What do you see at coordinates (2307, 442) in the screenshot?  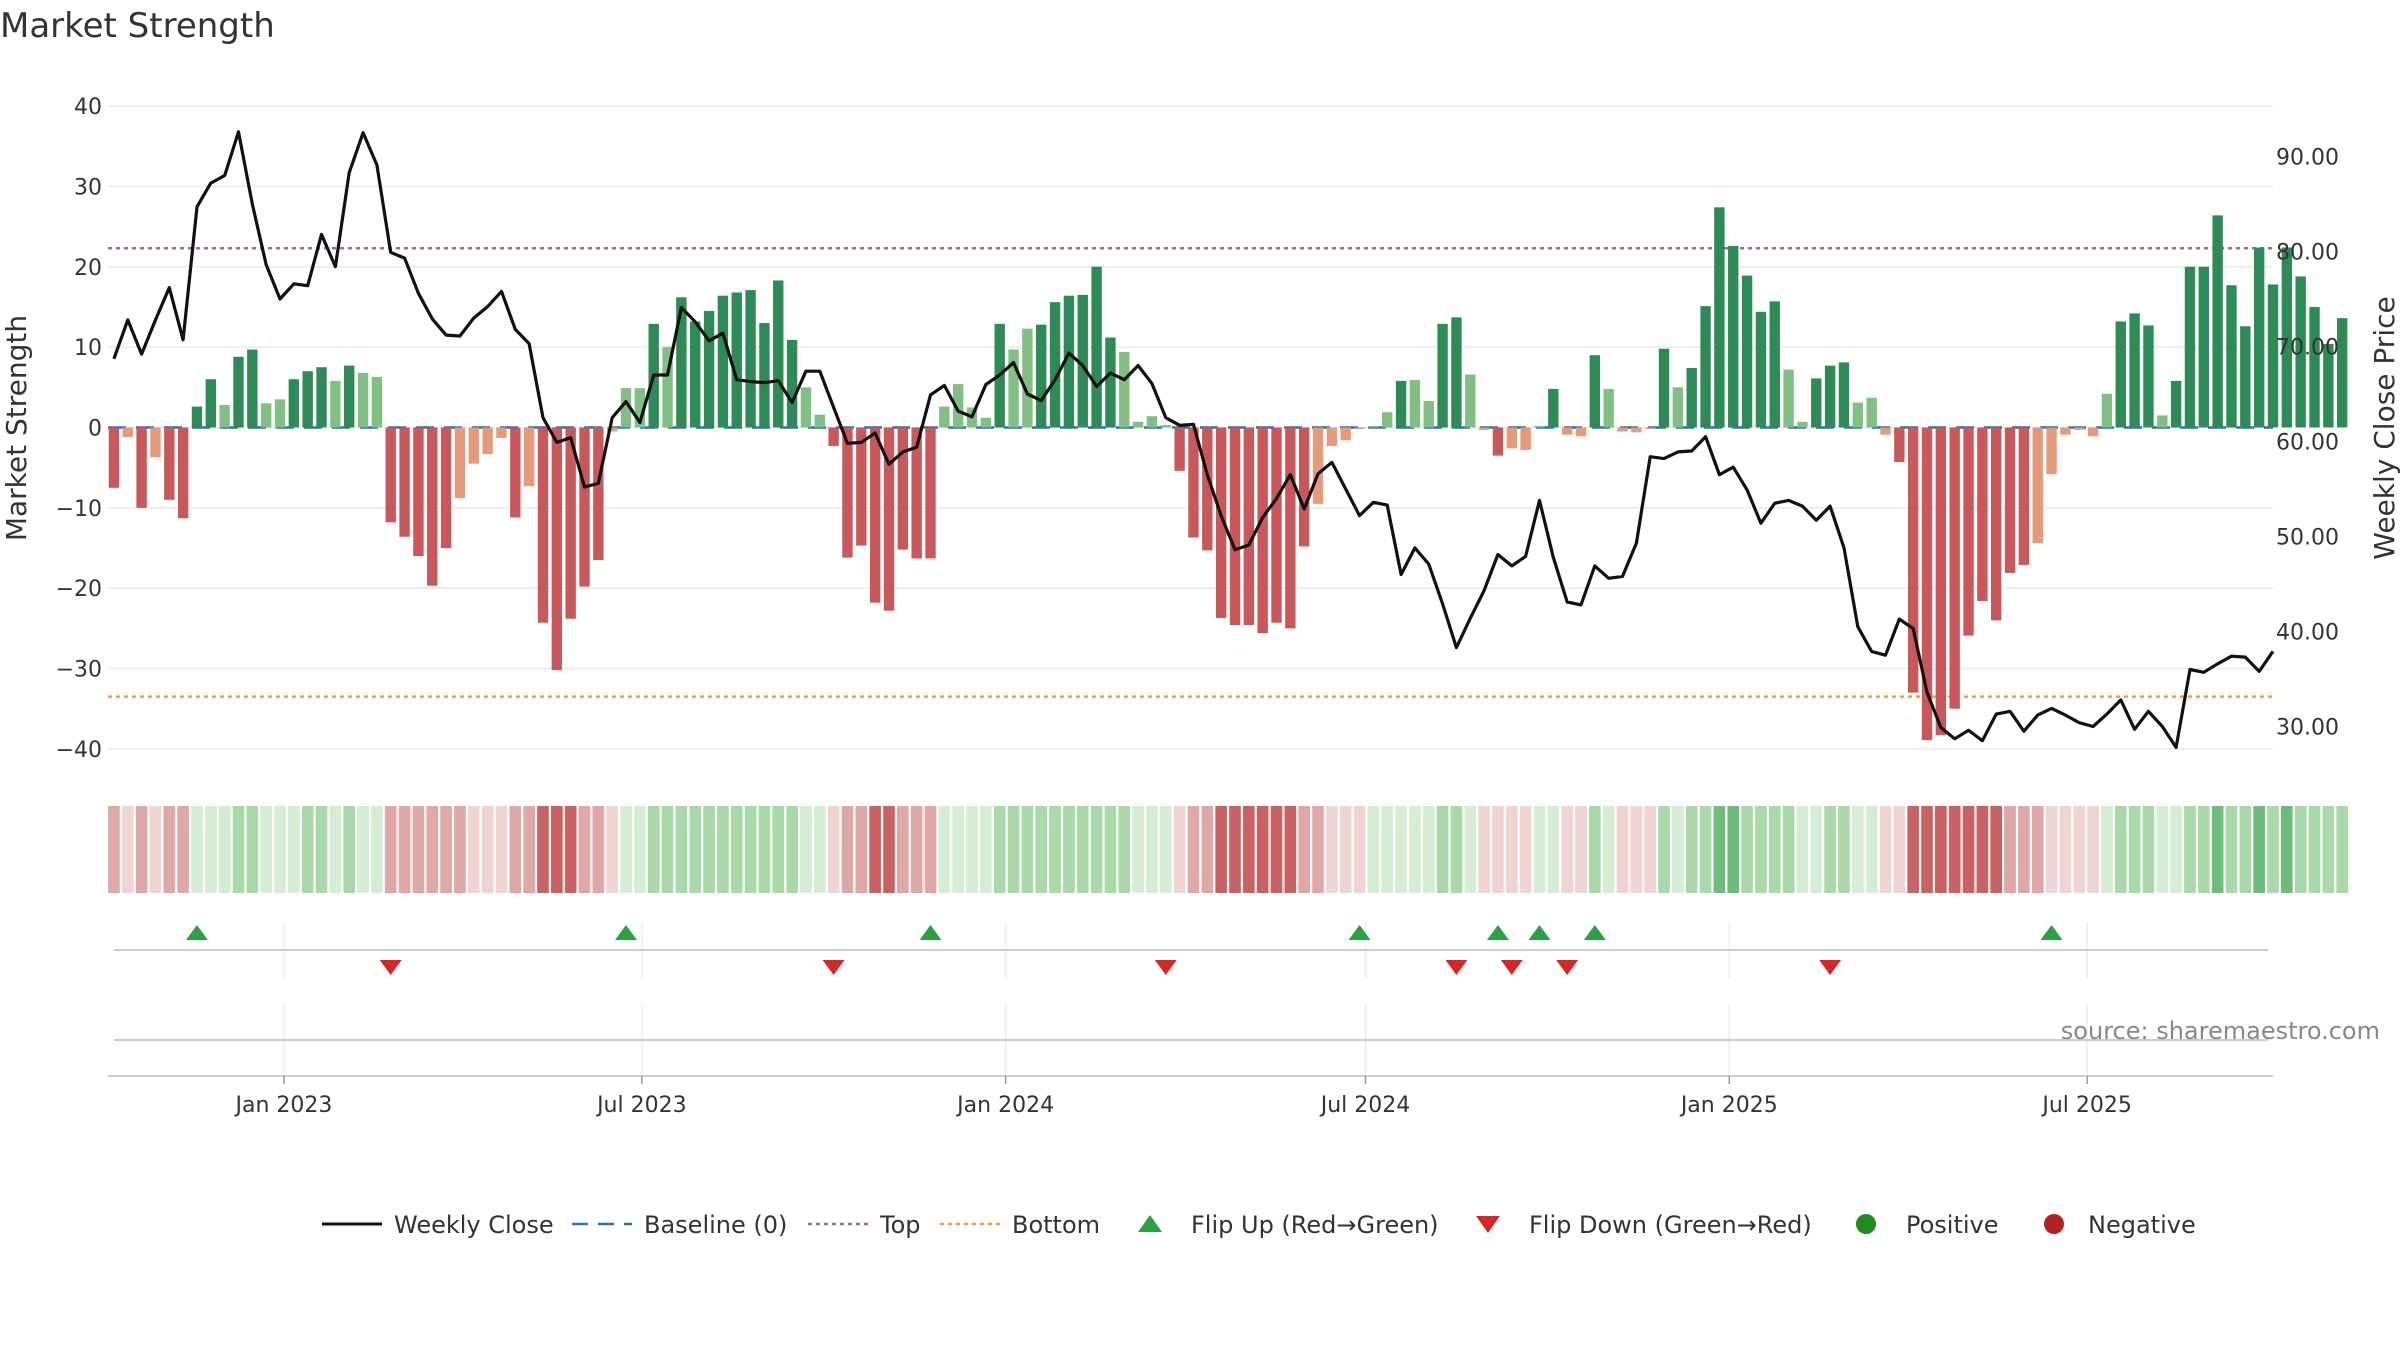 I see `y2-tick-label: 60.00` at bounding box center [2307, 442].